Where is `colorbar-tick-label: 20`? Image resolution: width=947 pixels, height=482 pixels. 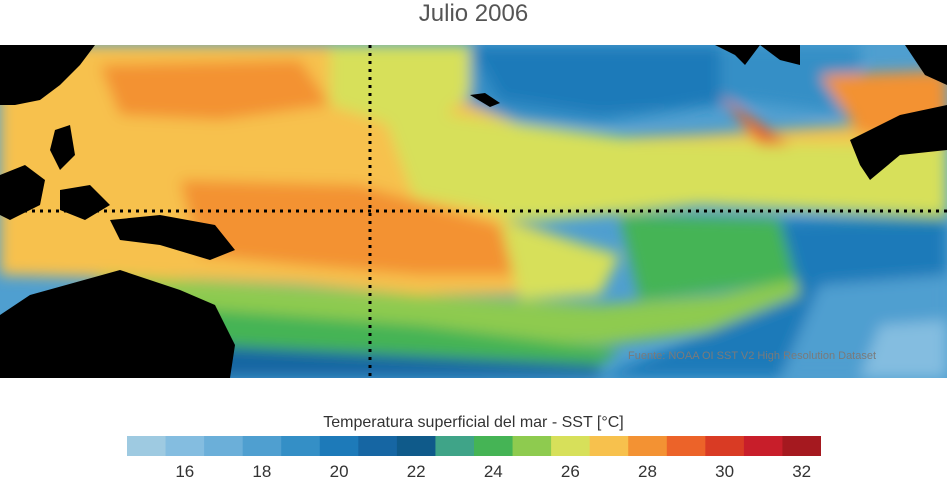 colorbar-tick-label: 20 is located at coordinates (339, 471).